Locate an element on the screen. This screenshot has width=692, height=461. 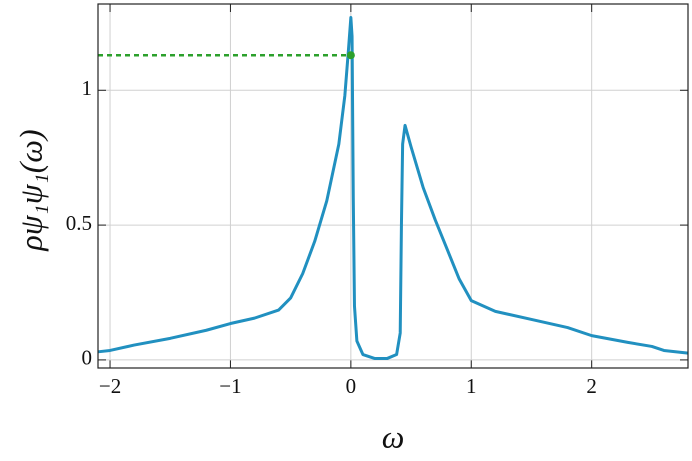
x-tick-label: 0 is located at coordinates (351, 386).